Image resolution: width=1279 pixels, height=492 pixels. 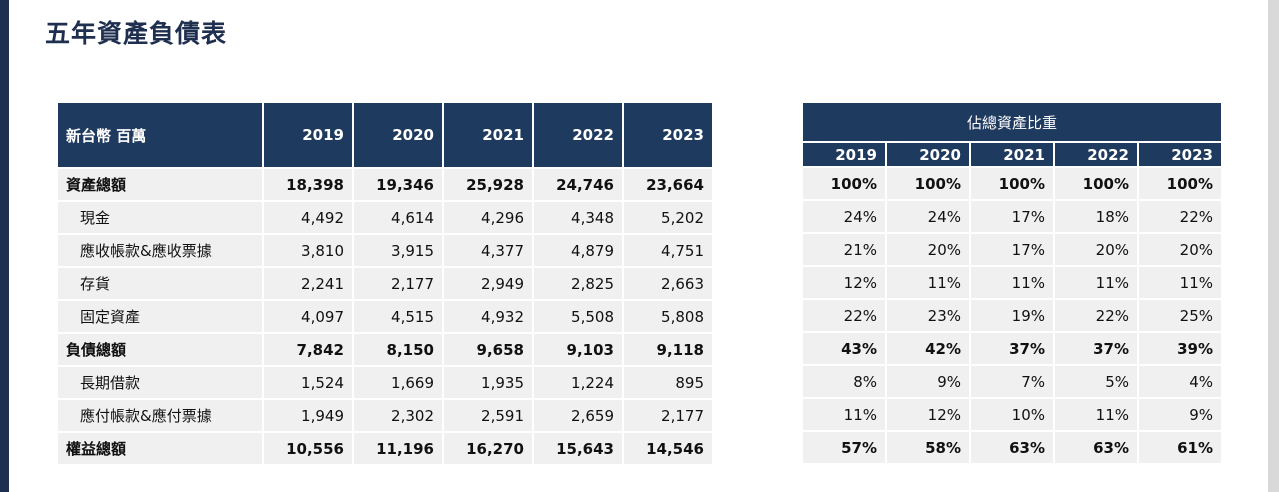 What do you see at coordinates (844, 348) in the screenshot?
I see `cell: 43%` at bounding box center [844, 348].